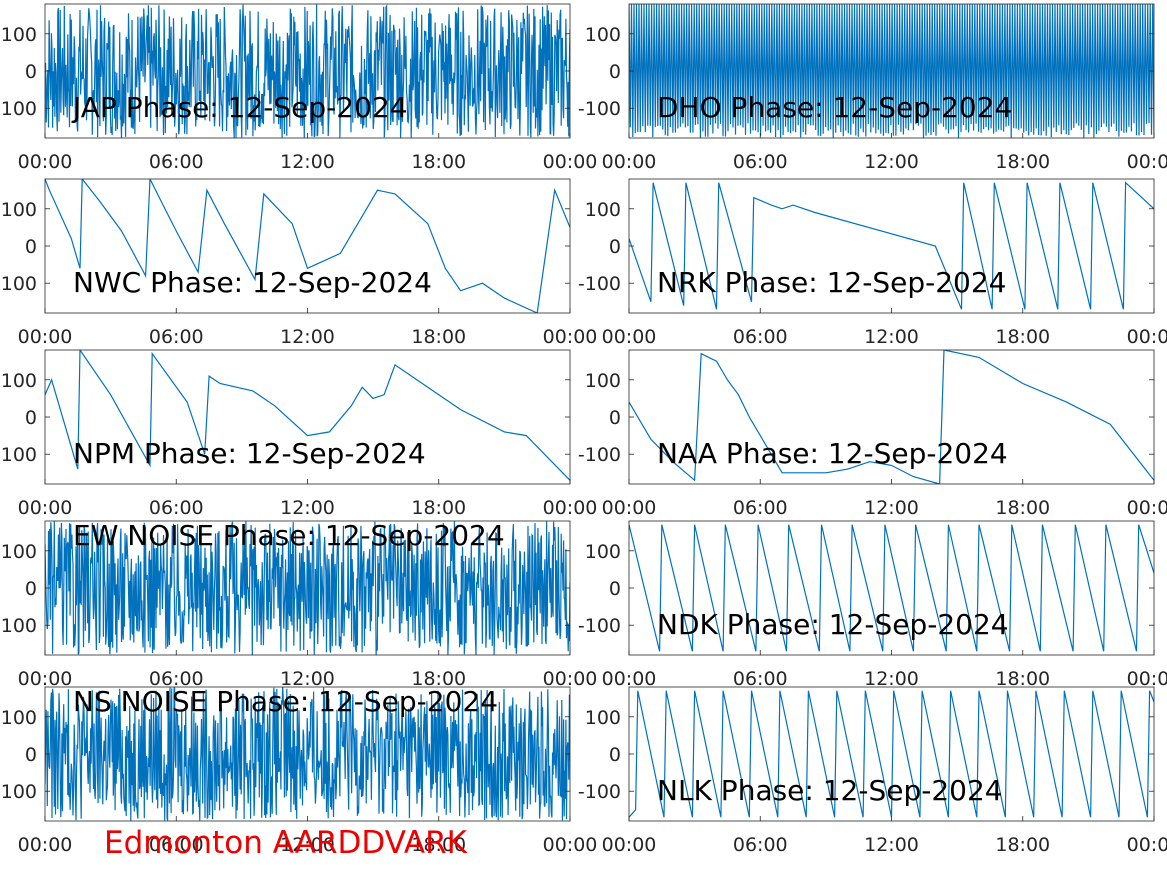 Image resolution: width=1167 pixels, height=875 pixels. What do you see at coordinates (289, 535) in the screenshot?
I see `panel-title: EW NOISE Phase: 12-Sep-2024` at bounding box center [289, 535].